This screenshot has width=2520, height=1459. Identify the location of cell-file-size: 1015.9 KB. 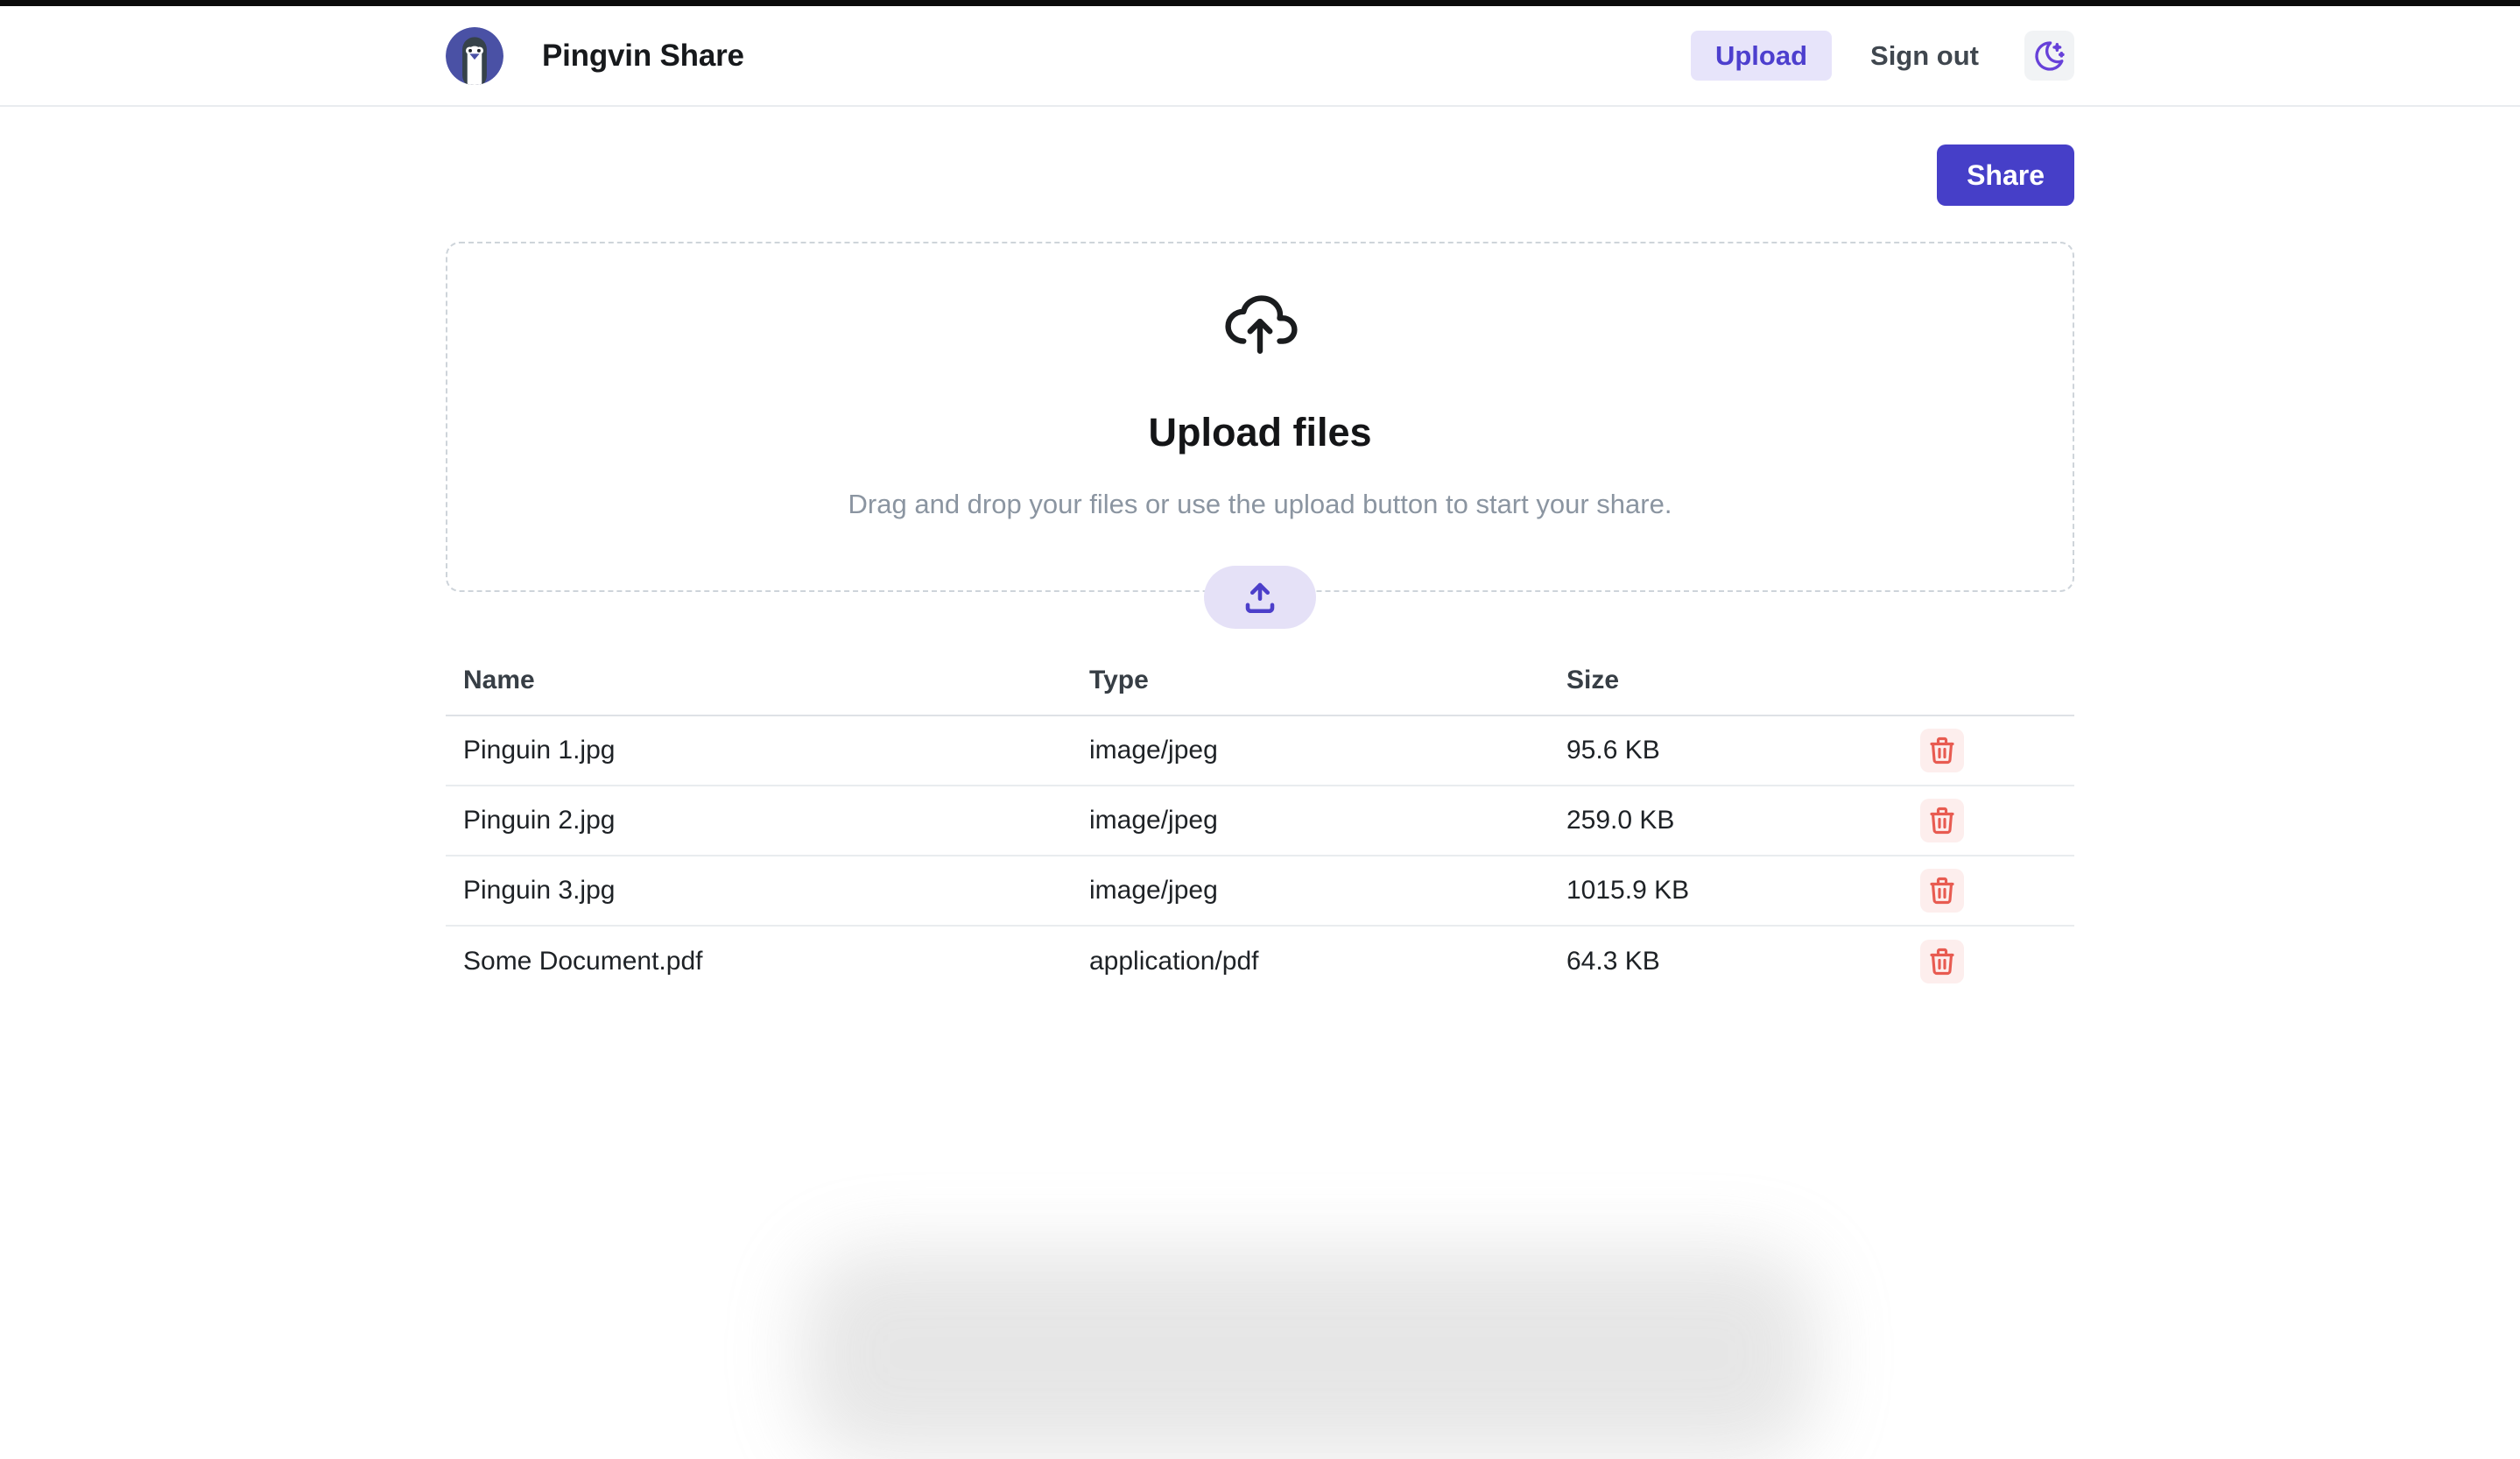
(1679, 891).